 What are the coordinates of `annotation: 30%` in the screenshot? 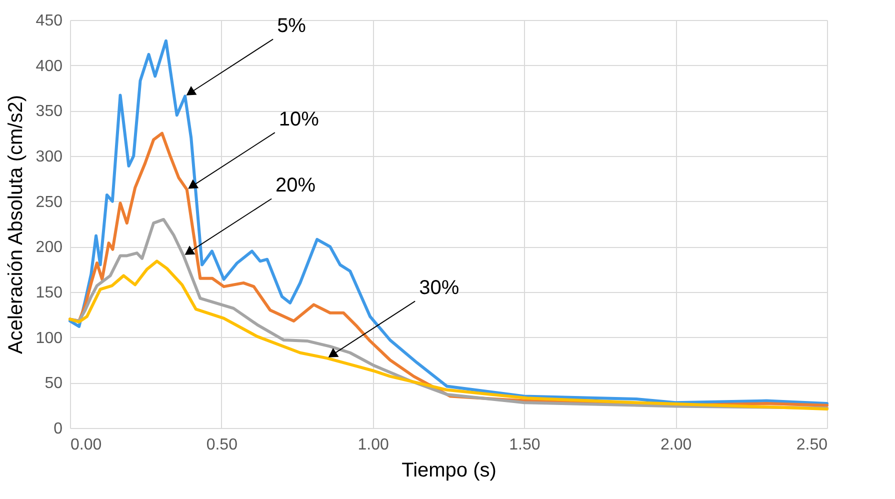 It's located at (439, 288).